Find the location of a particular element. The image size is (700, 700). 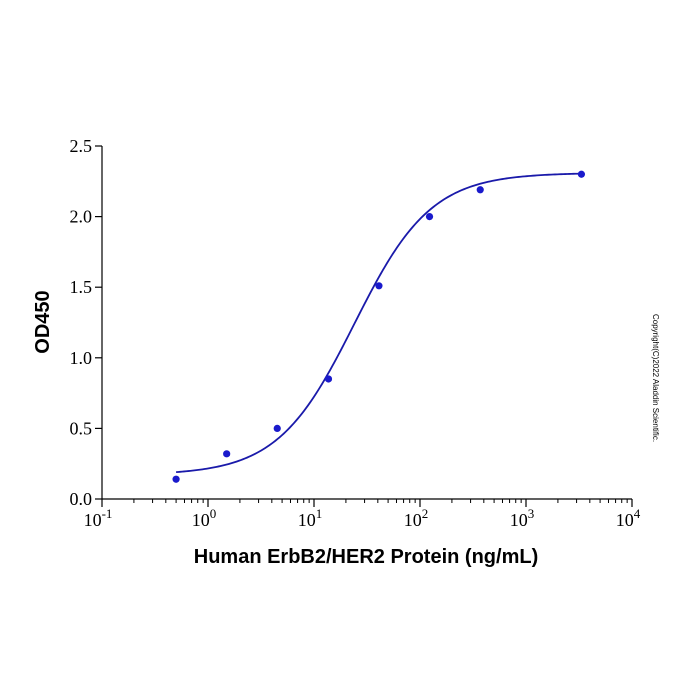

x-tick-label: 10⁴ is located at coordinates (628, 518).